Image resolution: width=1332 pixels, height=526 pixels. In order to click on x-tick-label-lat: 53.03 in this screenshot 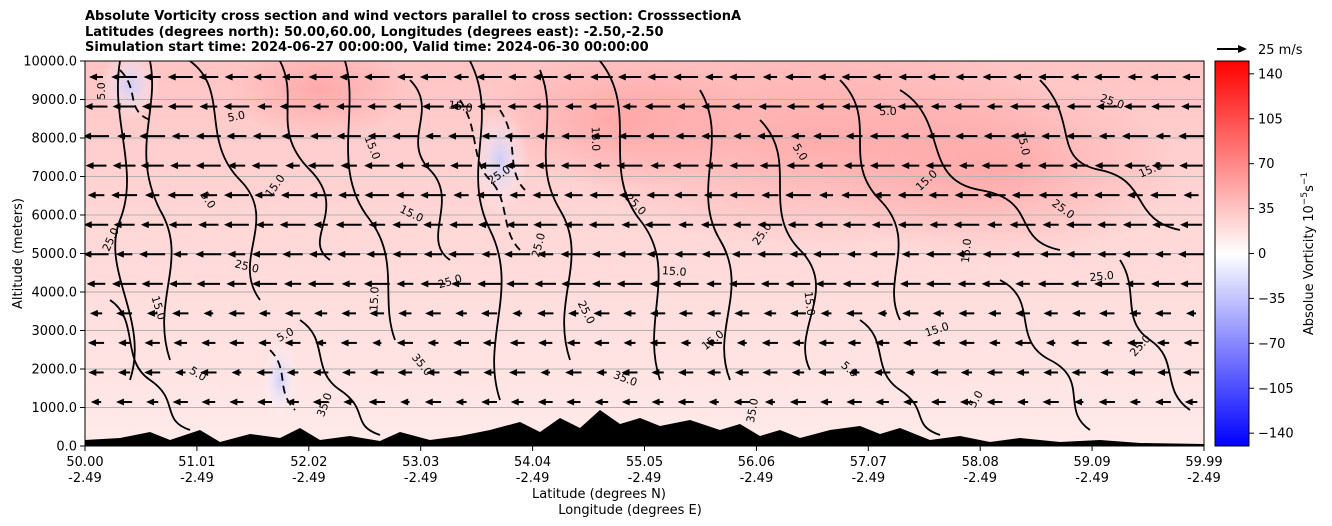, I will do `click(420, 462)`.